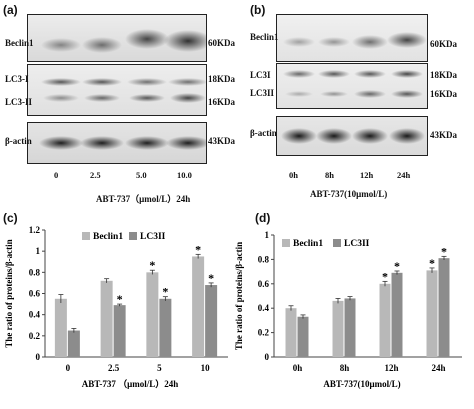 The width and height of the screenshot is (474, 409). Describe the element at coordinates (117, 38) in the screenshot. I see `beclin1-blot-a` at that location.